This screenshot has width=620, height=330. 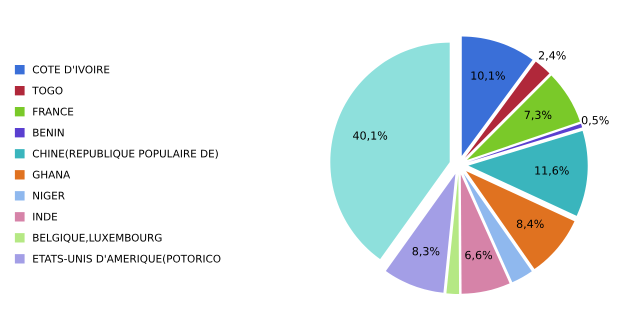 I want to click on legend-label: BENIN, so click(x=48, y=132).